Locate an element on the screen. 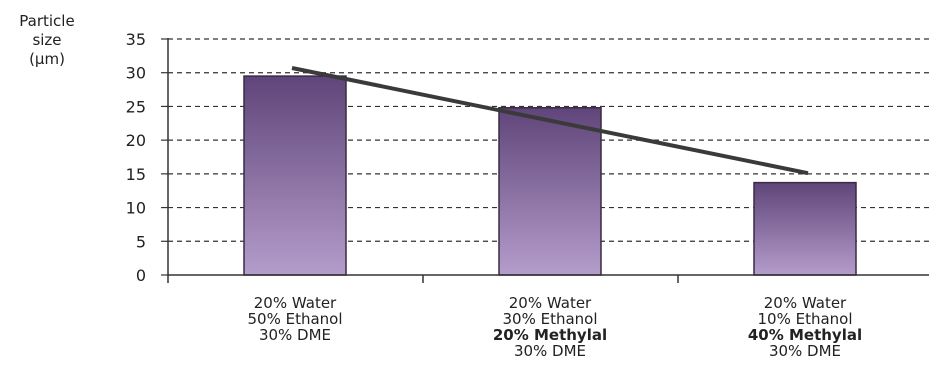 The width and height of the screenshot is (929, 370). y-axis-title-line-2: size is located at coordinates (46, 40).